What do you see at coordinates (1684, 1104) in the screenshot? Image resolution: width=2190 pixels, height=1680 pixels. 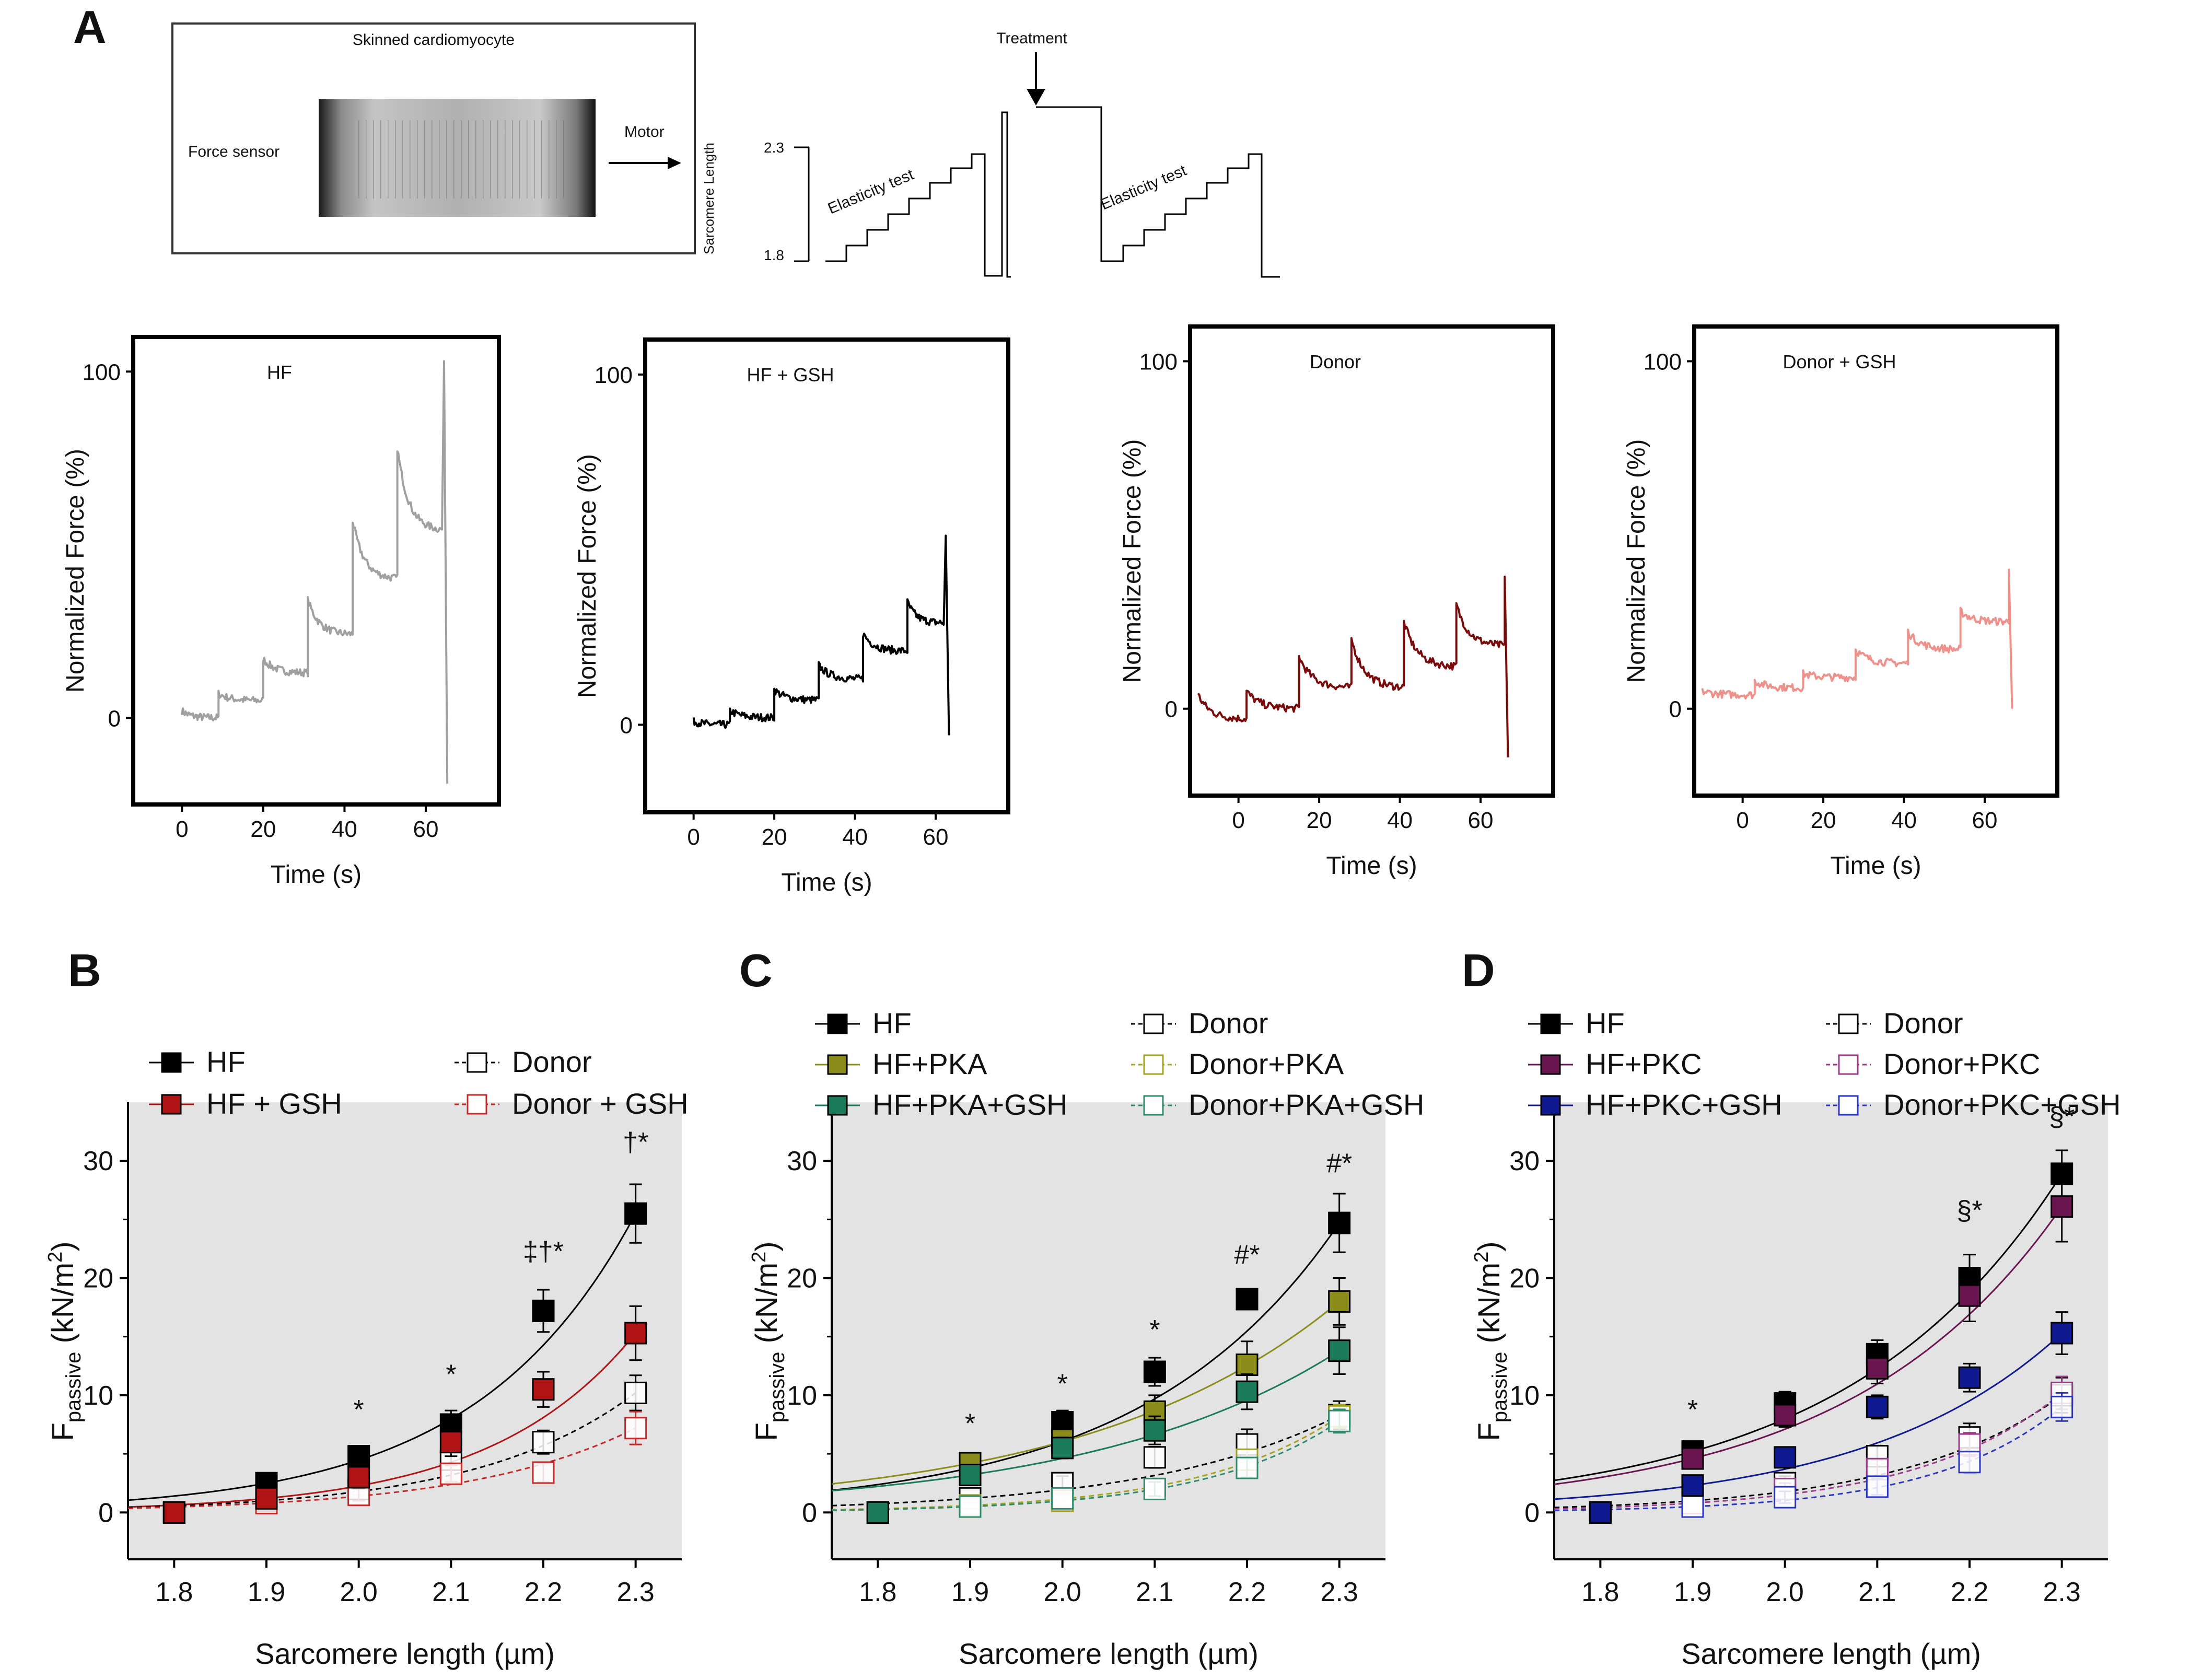 I see `legend-label: HF+PKC+GSH` at bounding box center [1684, 1104].